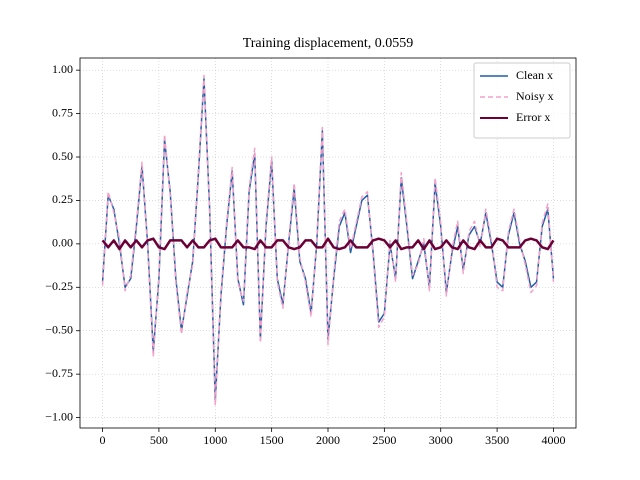 The width and height of the screenshot is (640, 480). I want to click on x-tick-label: 1000, so click(215, 440).